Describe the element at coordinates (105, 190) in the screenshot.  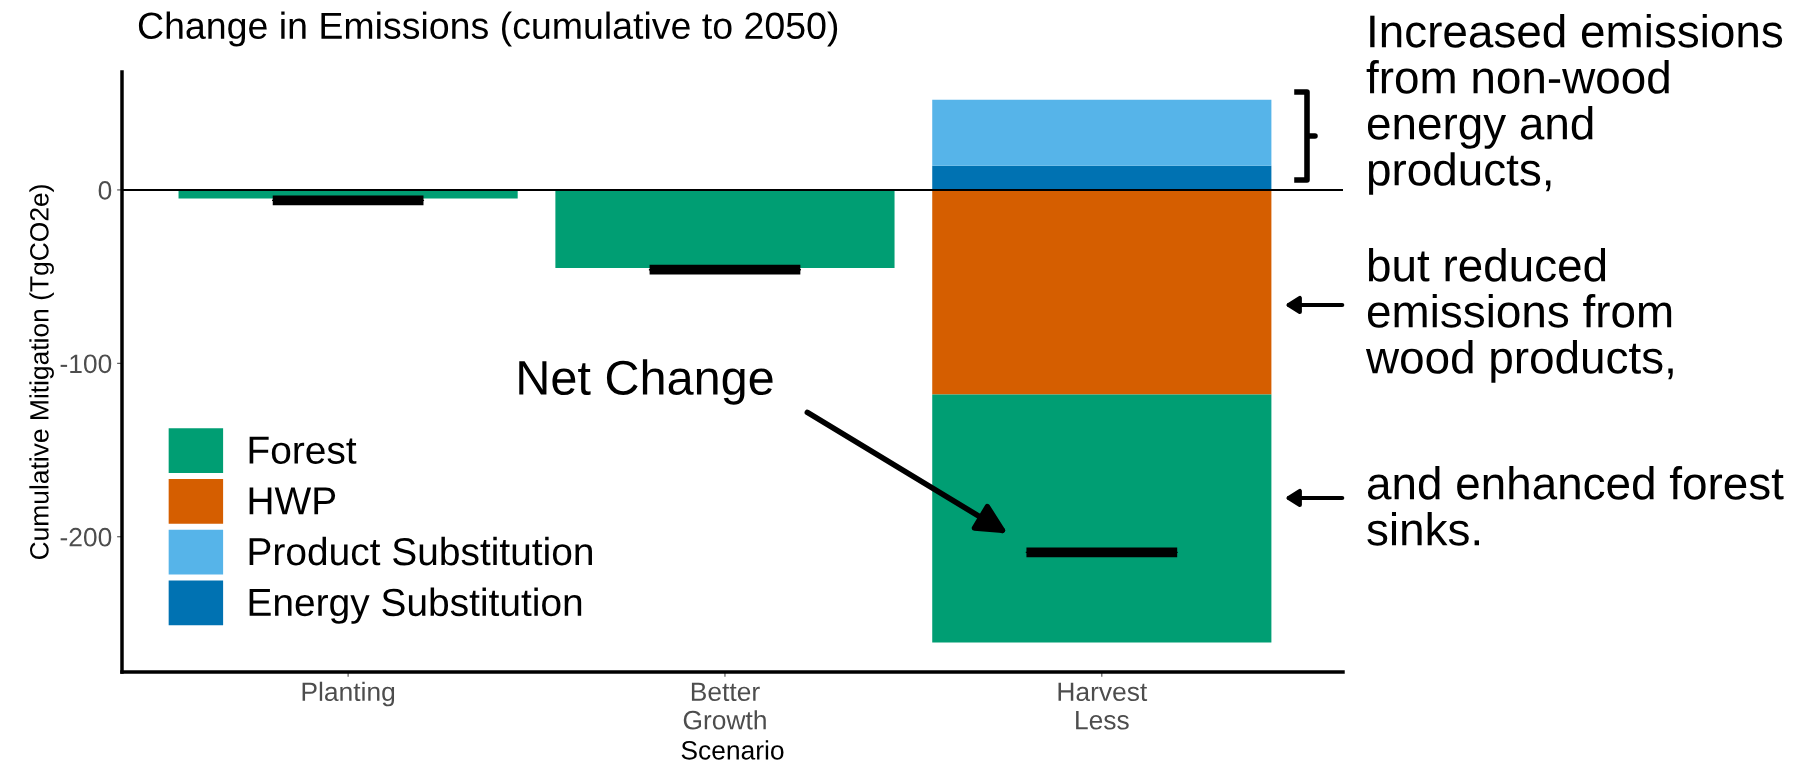
I see `y-tick-label: 0` at that location.